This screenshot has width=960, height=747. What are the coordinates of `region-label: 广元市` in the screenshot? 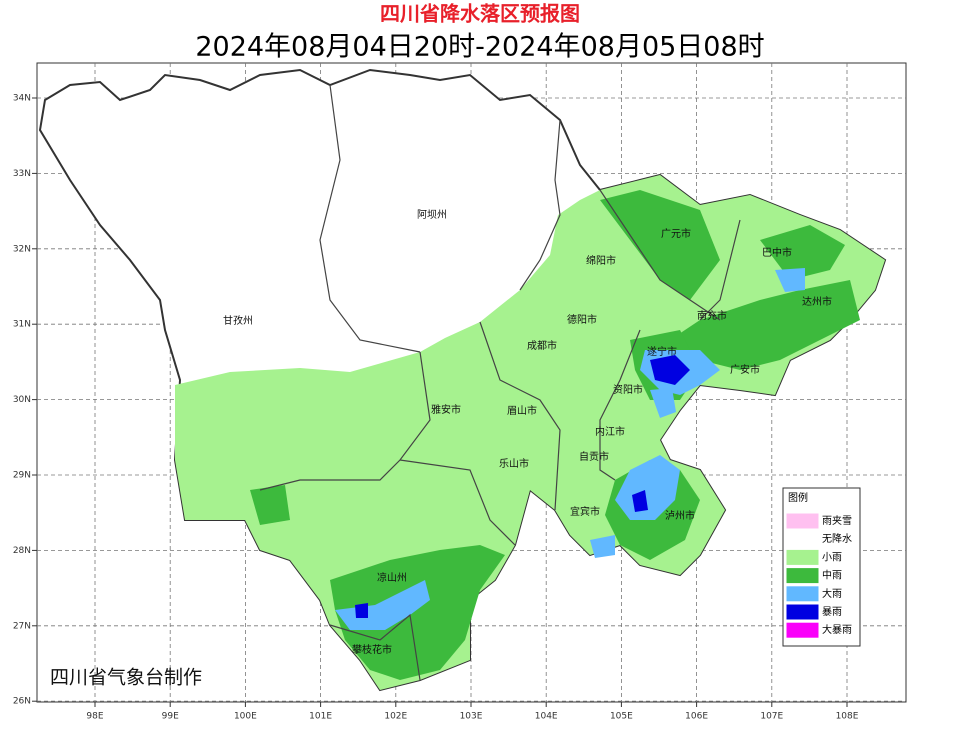 It's located at (676, 233).